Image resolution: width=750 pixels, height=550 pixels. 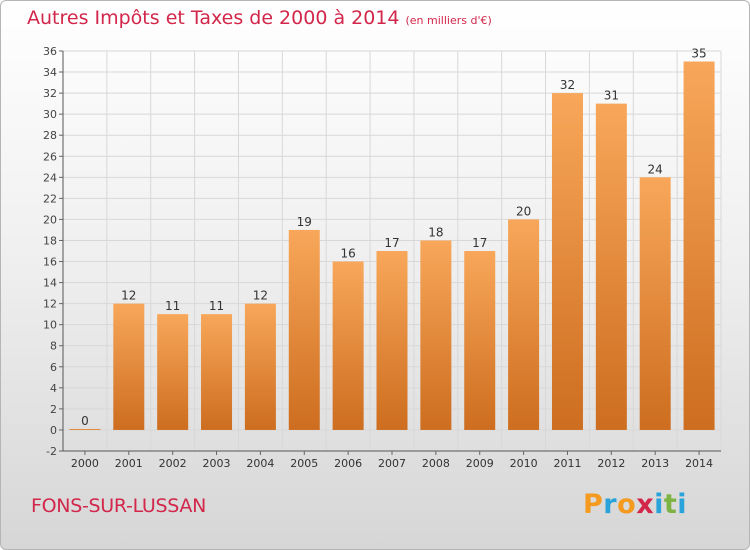 What do you see at coordinates (85, 421) in the screenshot?
I see `bar-value-label: 0` at bounding box center [85, 421].